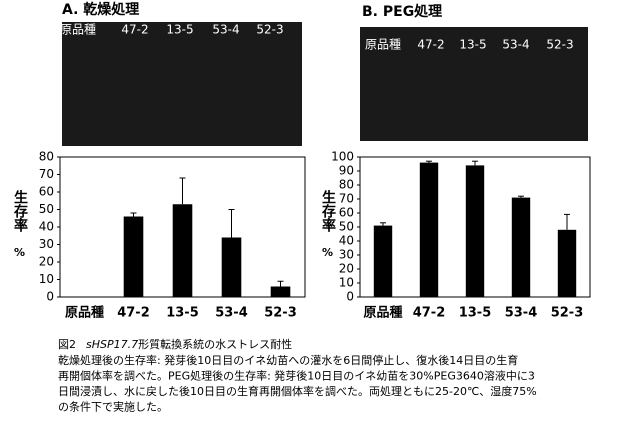 The height and width of the screenshot is (421, 634). Describe the element at coordinates (100, 9) in the screenshot. I see `panel-title: A. 乾燥処理` at that location.